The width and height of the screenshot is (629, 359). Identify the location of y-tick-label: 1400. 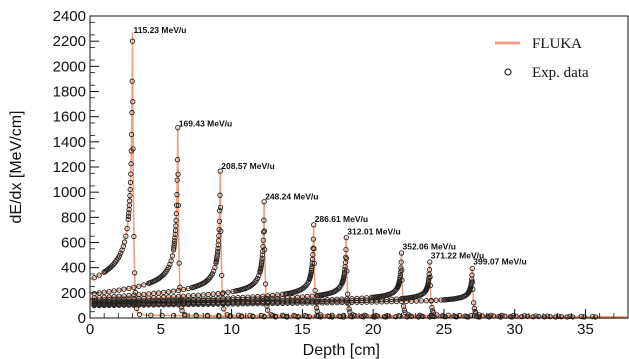
(69, 142).